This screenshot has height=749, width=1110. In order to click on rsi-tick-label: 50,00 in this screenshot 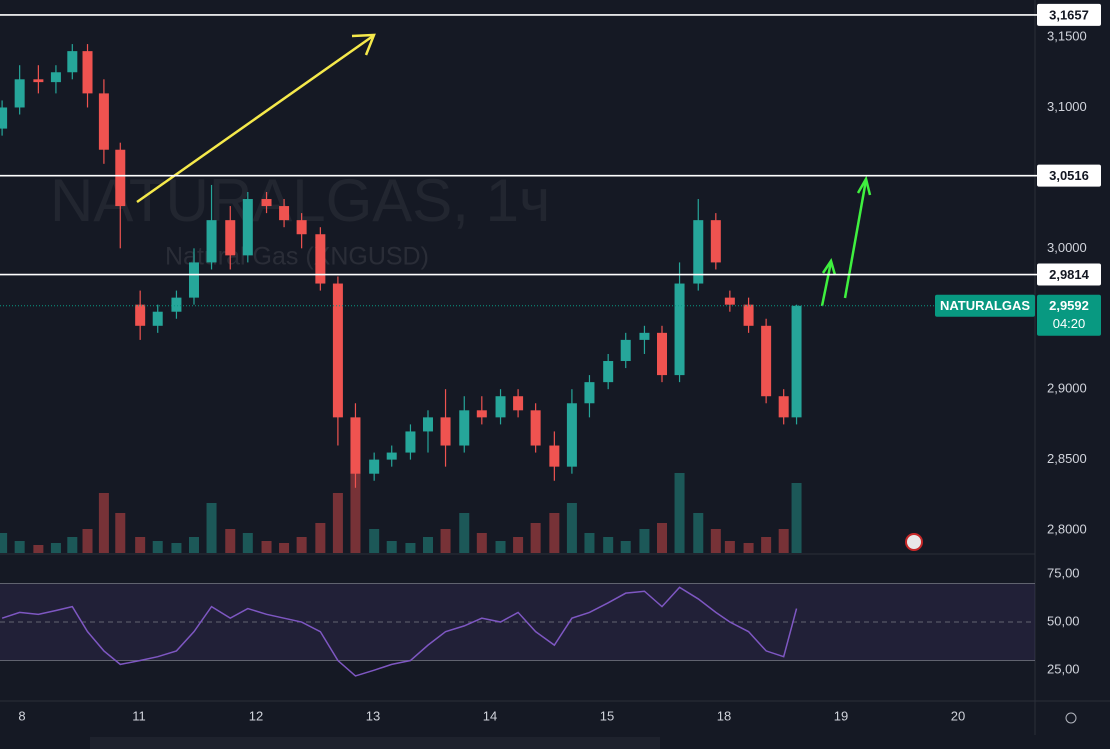, I will do `click(1063, 620)`.